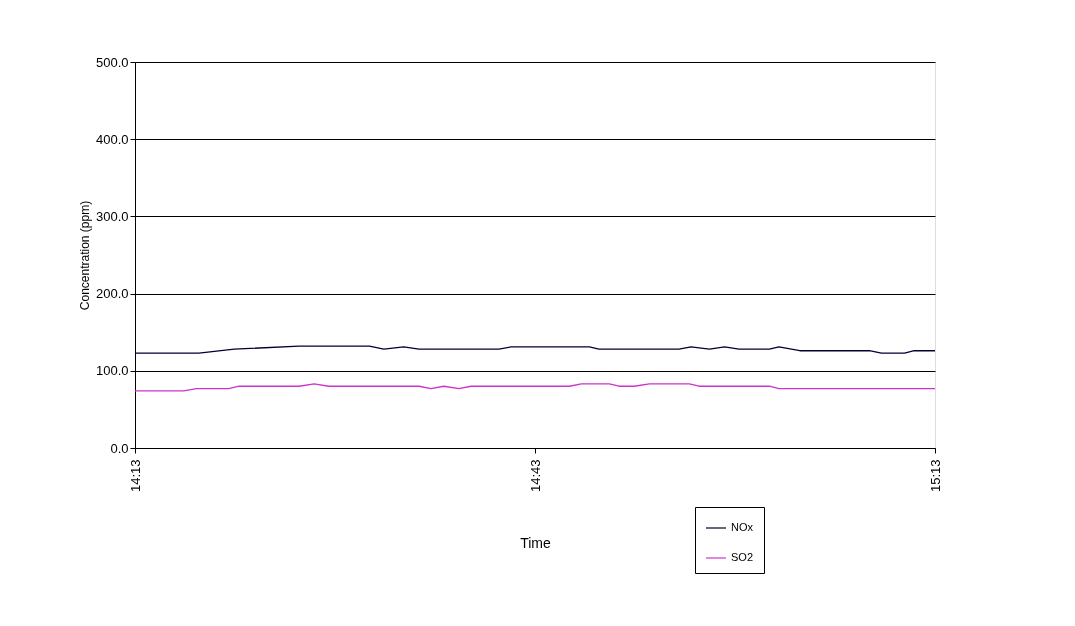 This screenshot has width=1075, height=626. I want to click on y-tick-label: 300.0, so click(112, 216).